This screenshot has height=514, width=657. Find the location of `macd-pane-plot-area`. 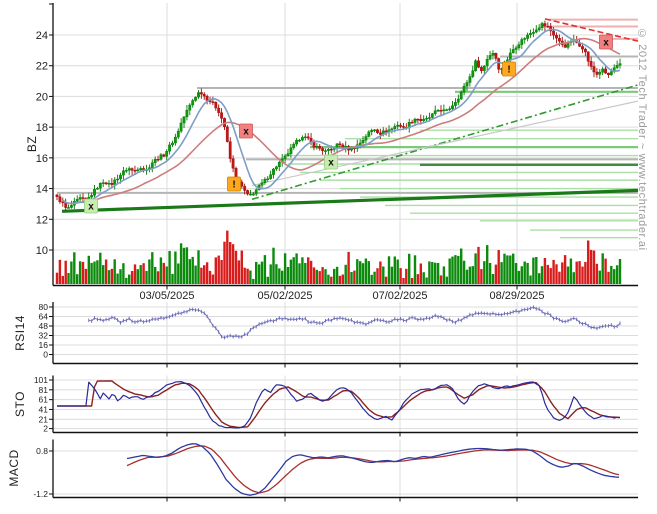

macd-pane-plot-area is located at coordinates (345, 468).